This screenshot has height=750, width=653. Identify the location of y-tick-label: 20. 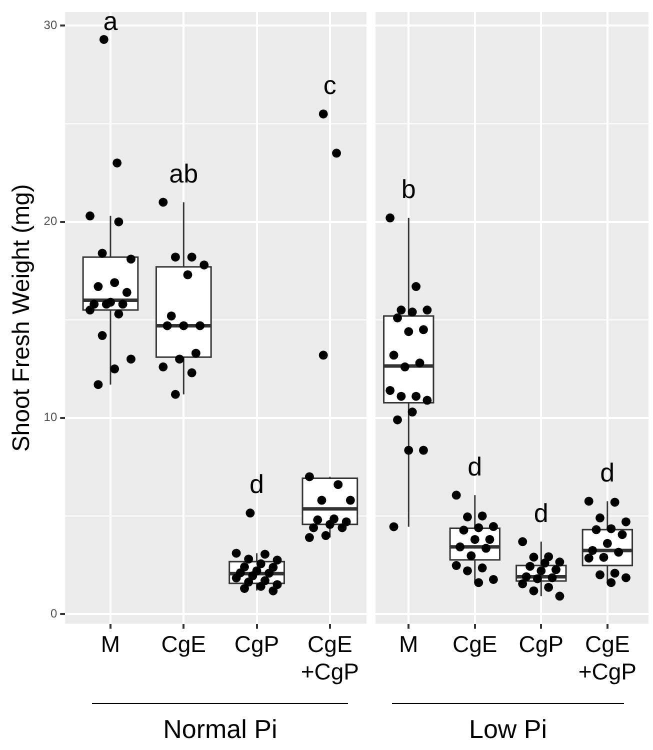
(51, 221).